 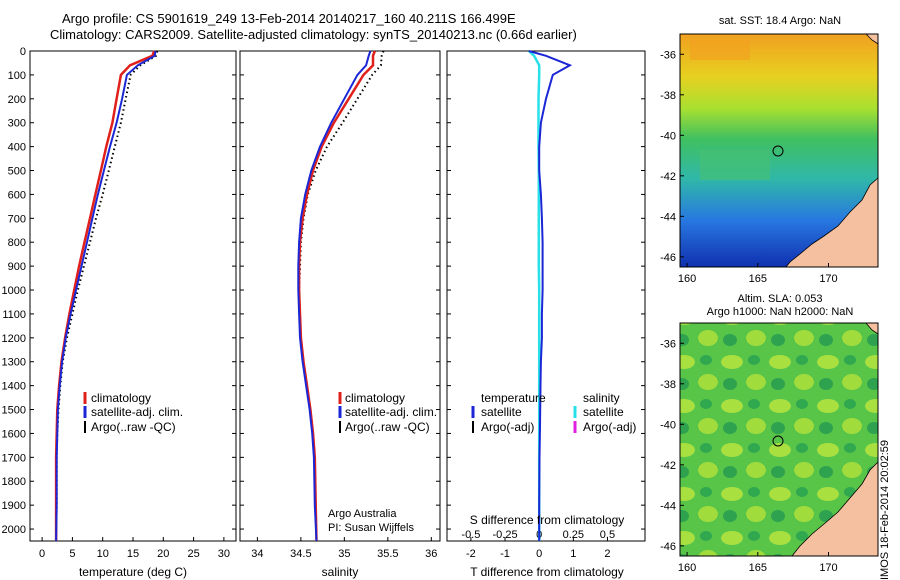 What do you see at coordinates (17, 267) in the screenshot?
I see `depth-tick-label: 900` at bounding box center [17, 267].